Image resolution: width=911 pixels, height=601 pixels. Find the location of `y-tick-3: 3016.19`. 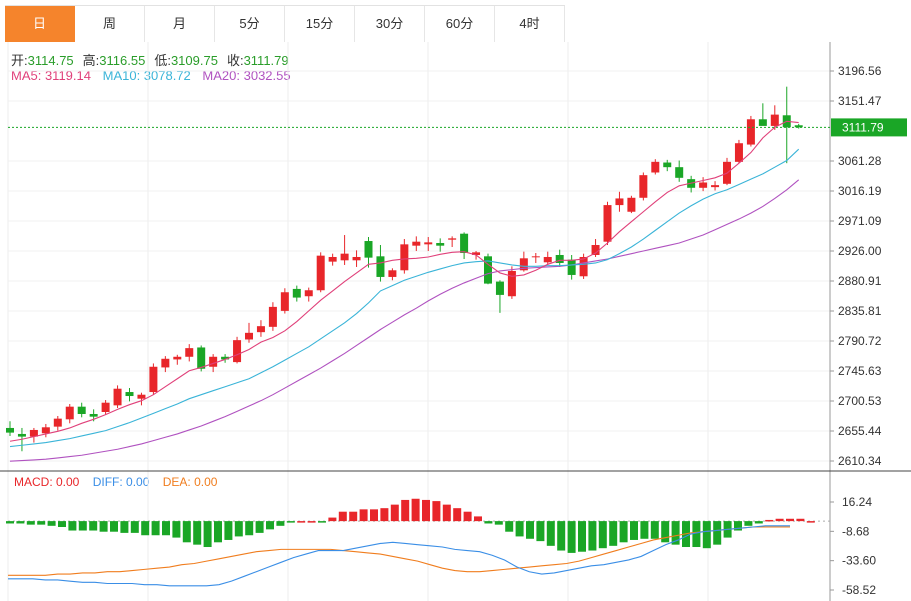

y-tick-3: 3016.19 is located at coordinates (860, 191).